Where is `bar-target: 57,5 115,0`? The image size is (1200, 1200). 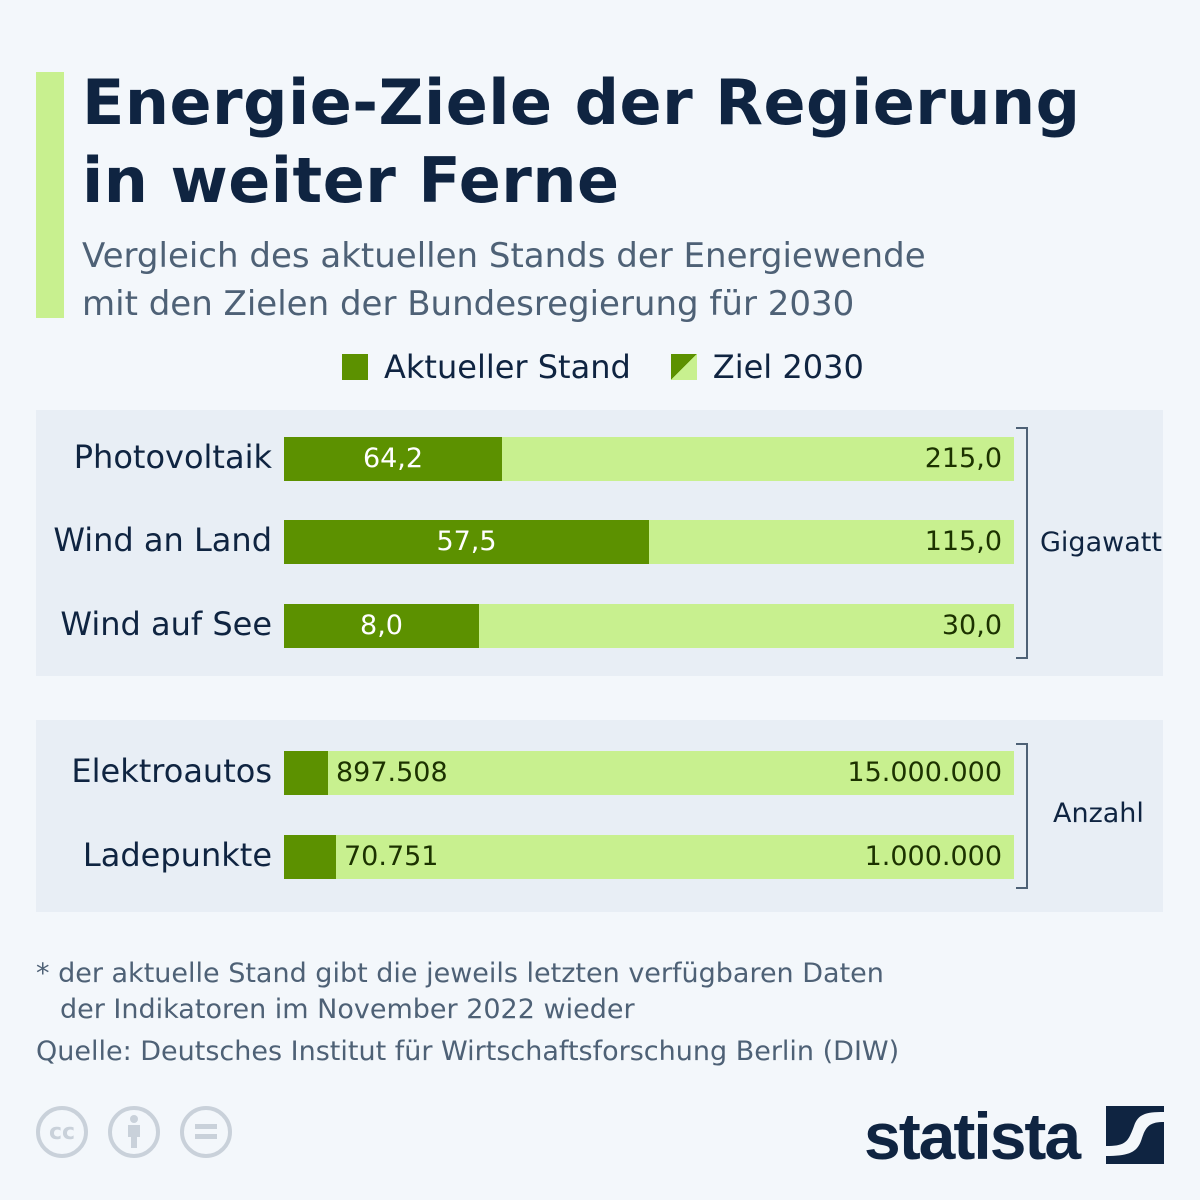
bar-target: 57,5 115,0 is located at coordinates (649, 542).